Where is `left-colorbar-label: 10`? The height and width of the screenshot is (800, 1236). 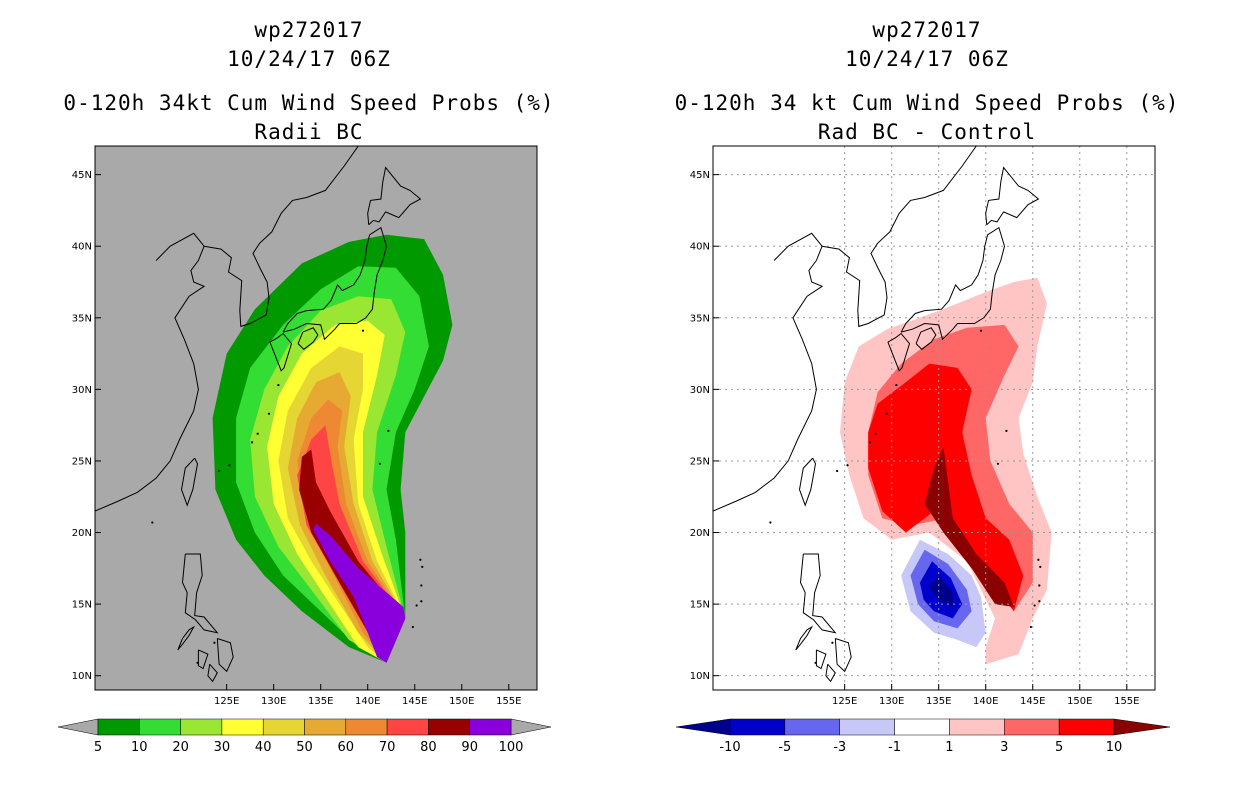 left-colorbar-label: 10 is located at coordinates (139, 747).